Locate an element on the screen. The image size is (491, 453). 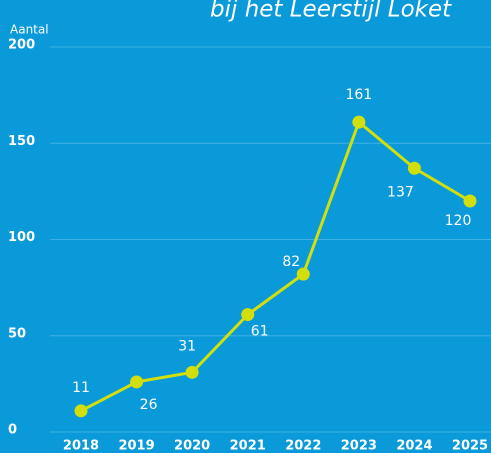
x-tick-label: 2018 is located at coordinates (81, 446).